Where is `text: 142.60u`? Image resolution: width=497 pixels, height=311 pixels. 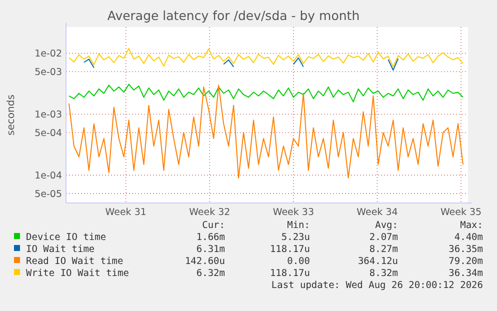
text: 142.60u is located at coordinates (204, 261).